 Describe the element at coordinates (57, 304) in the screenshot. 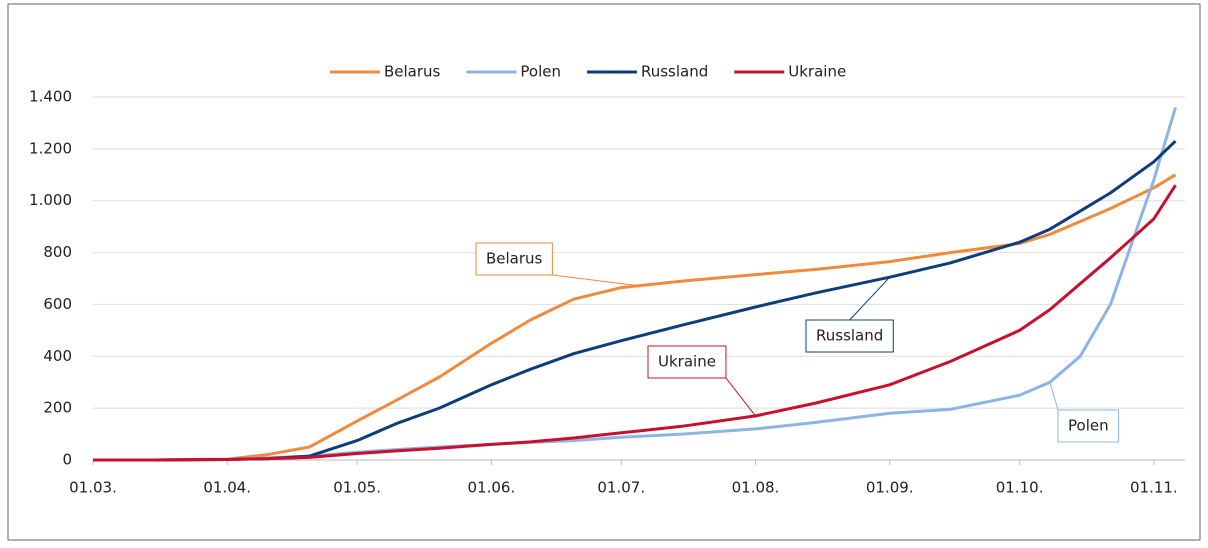

I see `y-tick-label: 600` at that location.